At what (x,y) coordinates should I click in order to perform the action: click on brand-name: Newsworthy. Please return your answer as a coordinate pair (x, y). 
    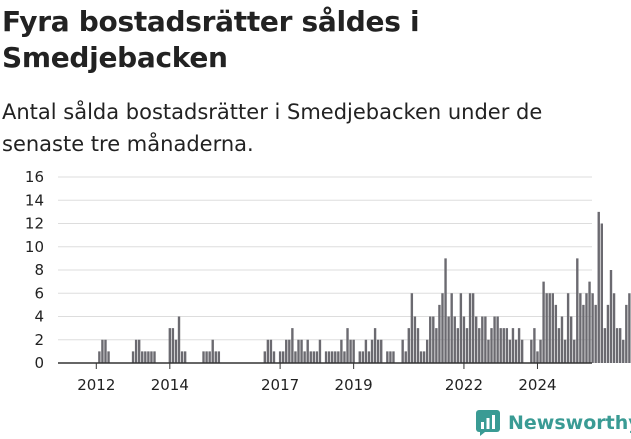
    Looking at the image, I should click on (569, 423).